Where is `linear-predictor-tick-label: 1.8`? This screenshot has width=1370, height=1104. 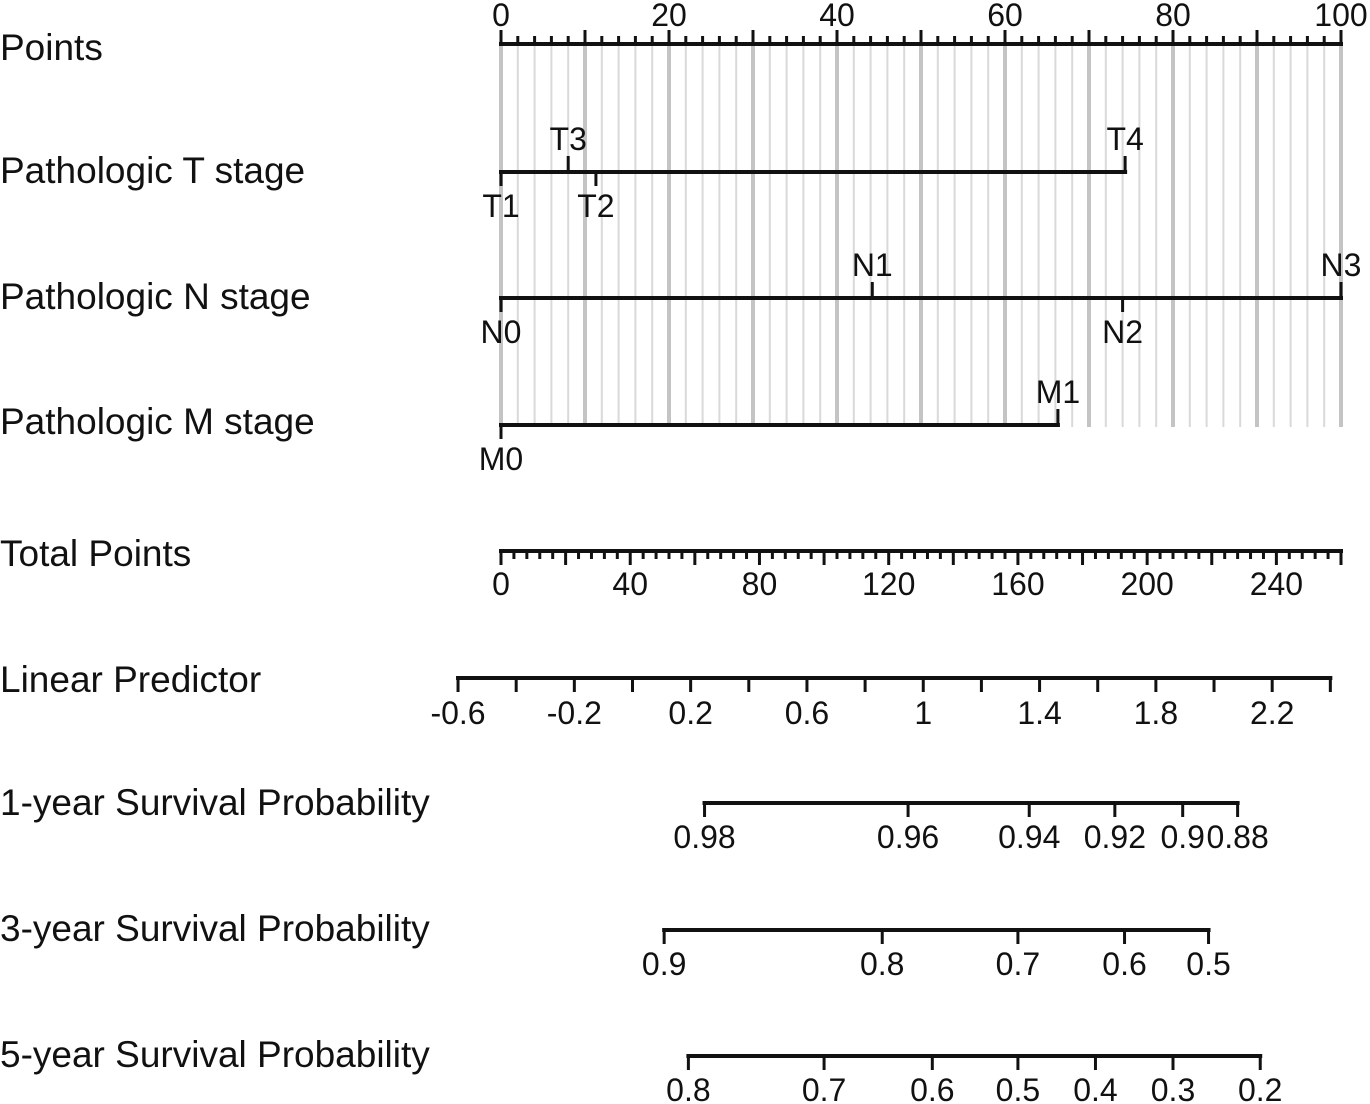 linear-predictor-tick-label: 1.8 is located at coordinates (1156, 713).